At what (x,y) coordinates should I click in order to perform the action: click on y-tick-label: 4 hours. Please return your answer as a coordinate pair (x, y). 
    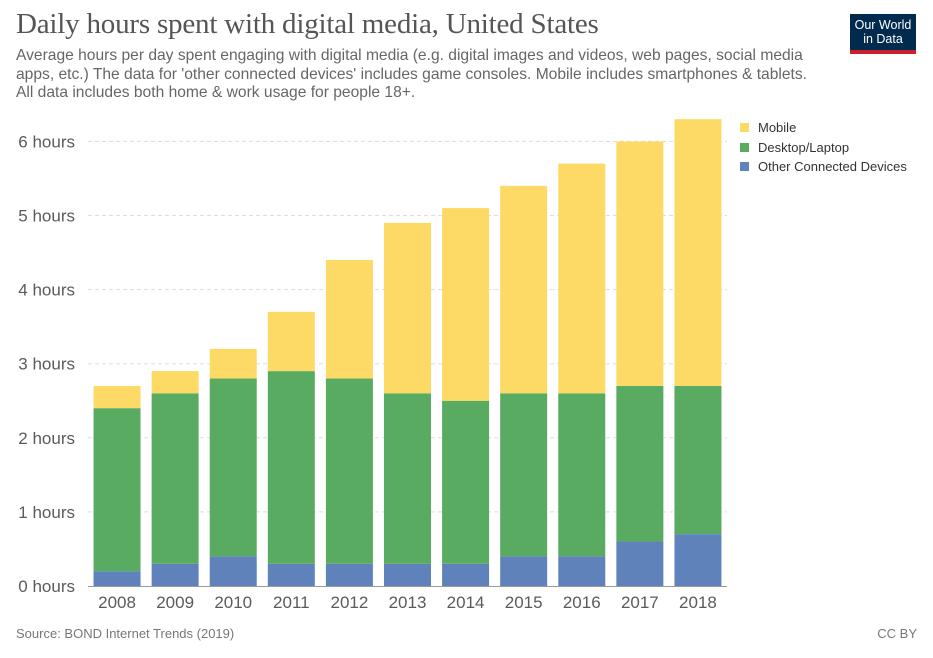
    Looking at the image, I should click on (46, 290).